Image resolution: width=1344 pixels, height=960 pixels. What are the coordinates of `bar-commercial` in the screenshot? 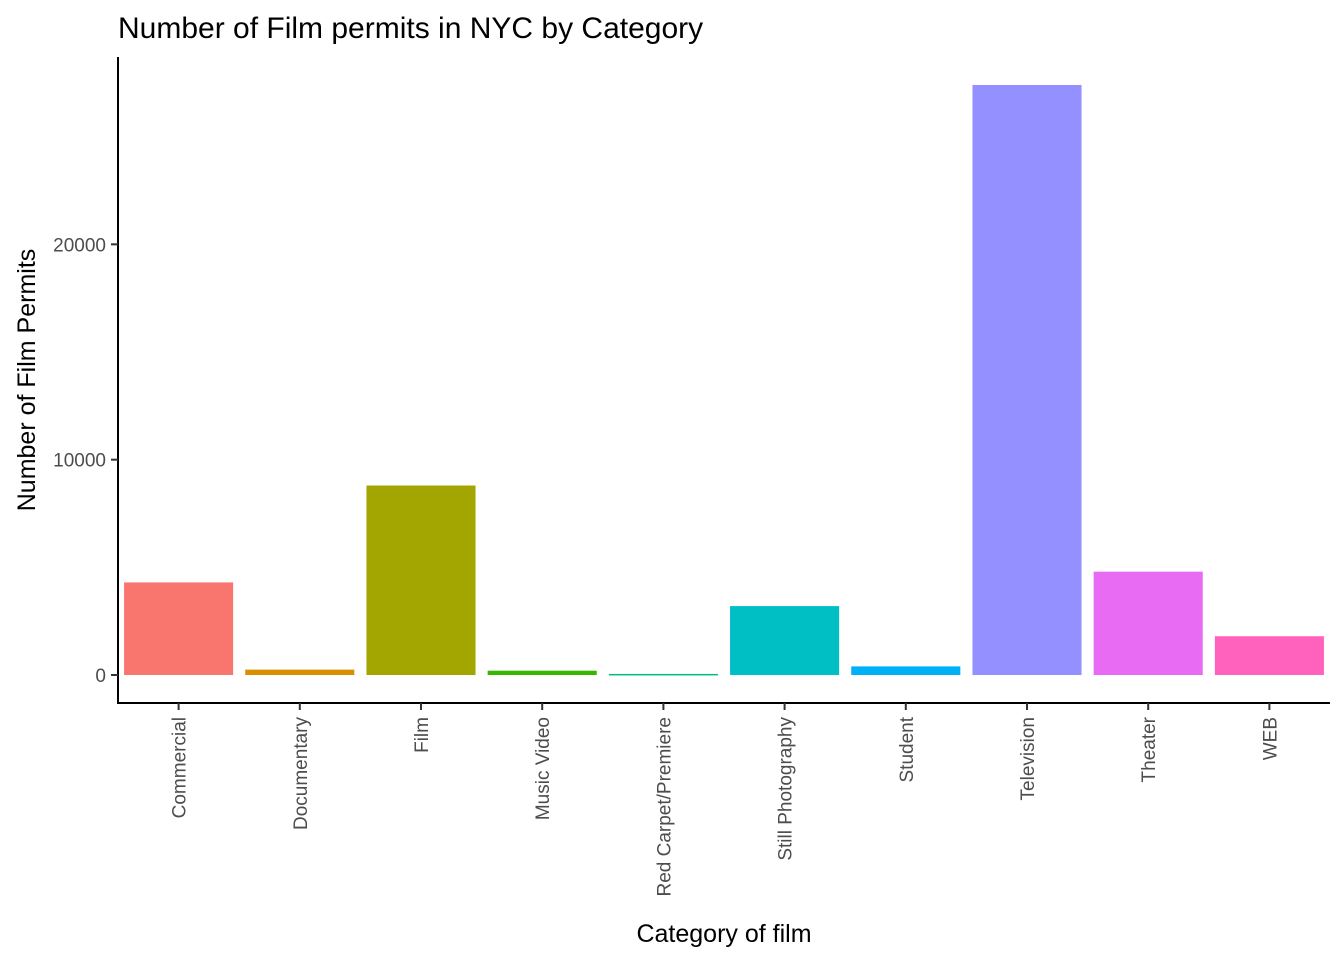 It's located at (179, 629).